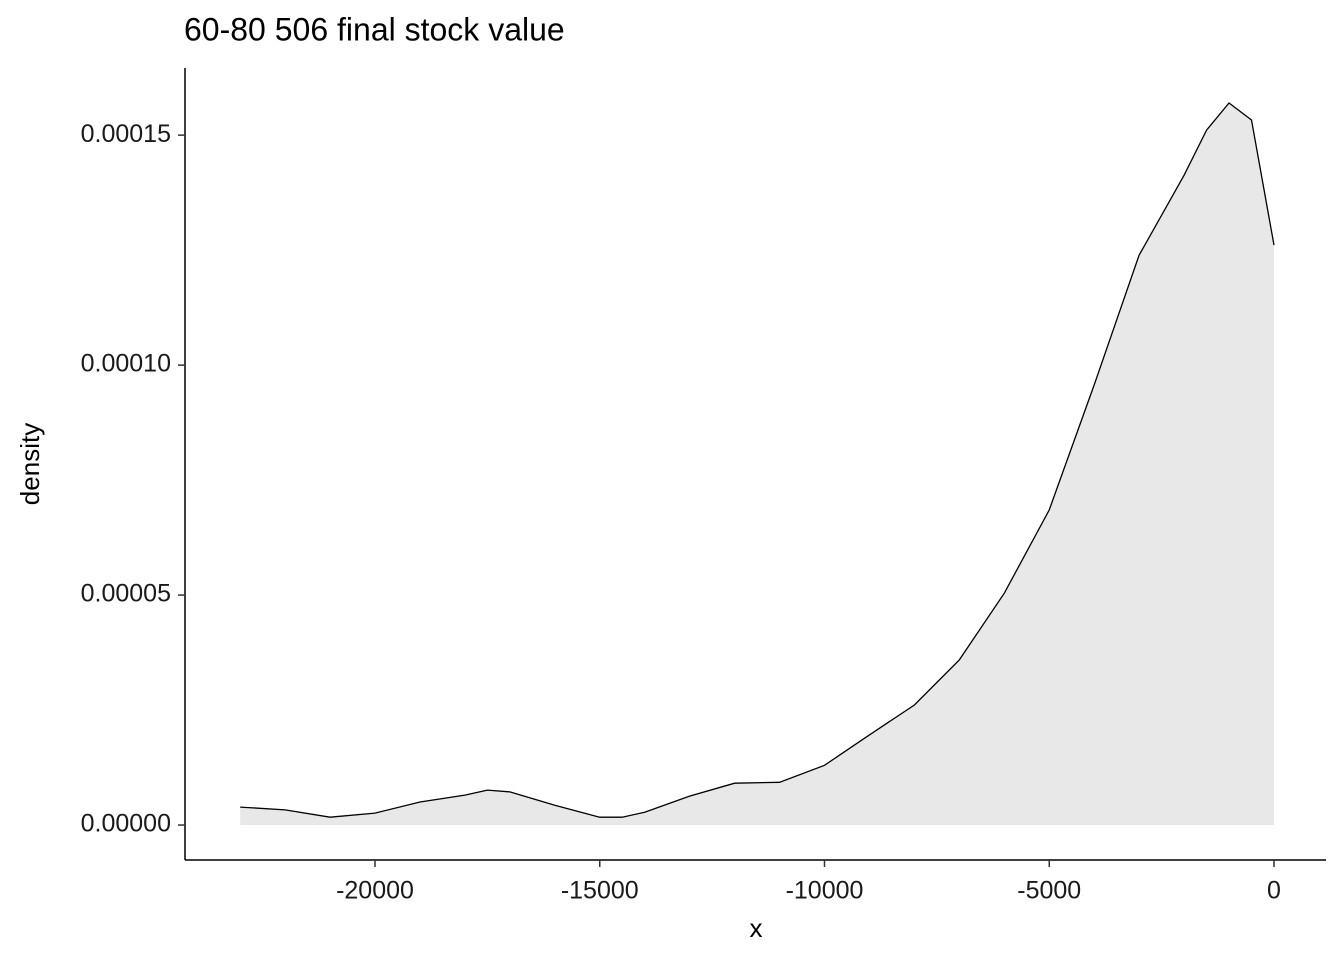  I want to click on y-tick-label: 0.00010, so click(126, 364).